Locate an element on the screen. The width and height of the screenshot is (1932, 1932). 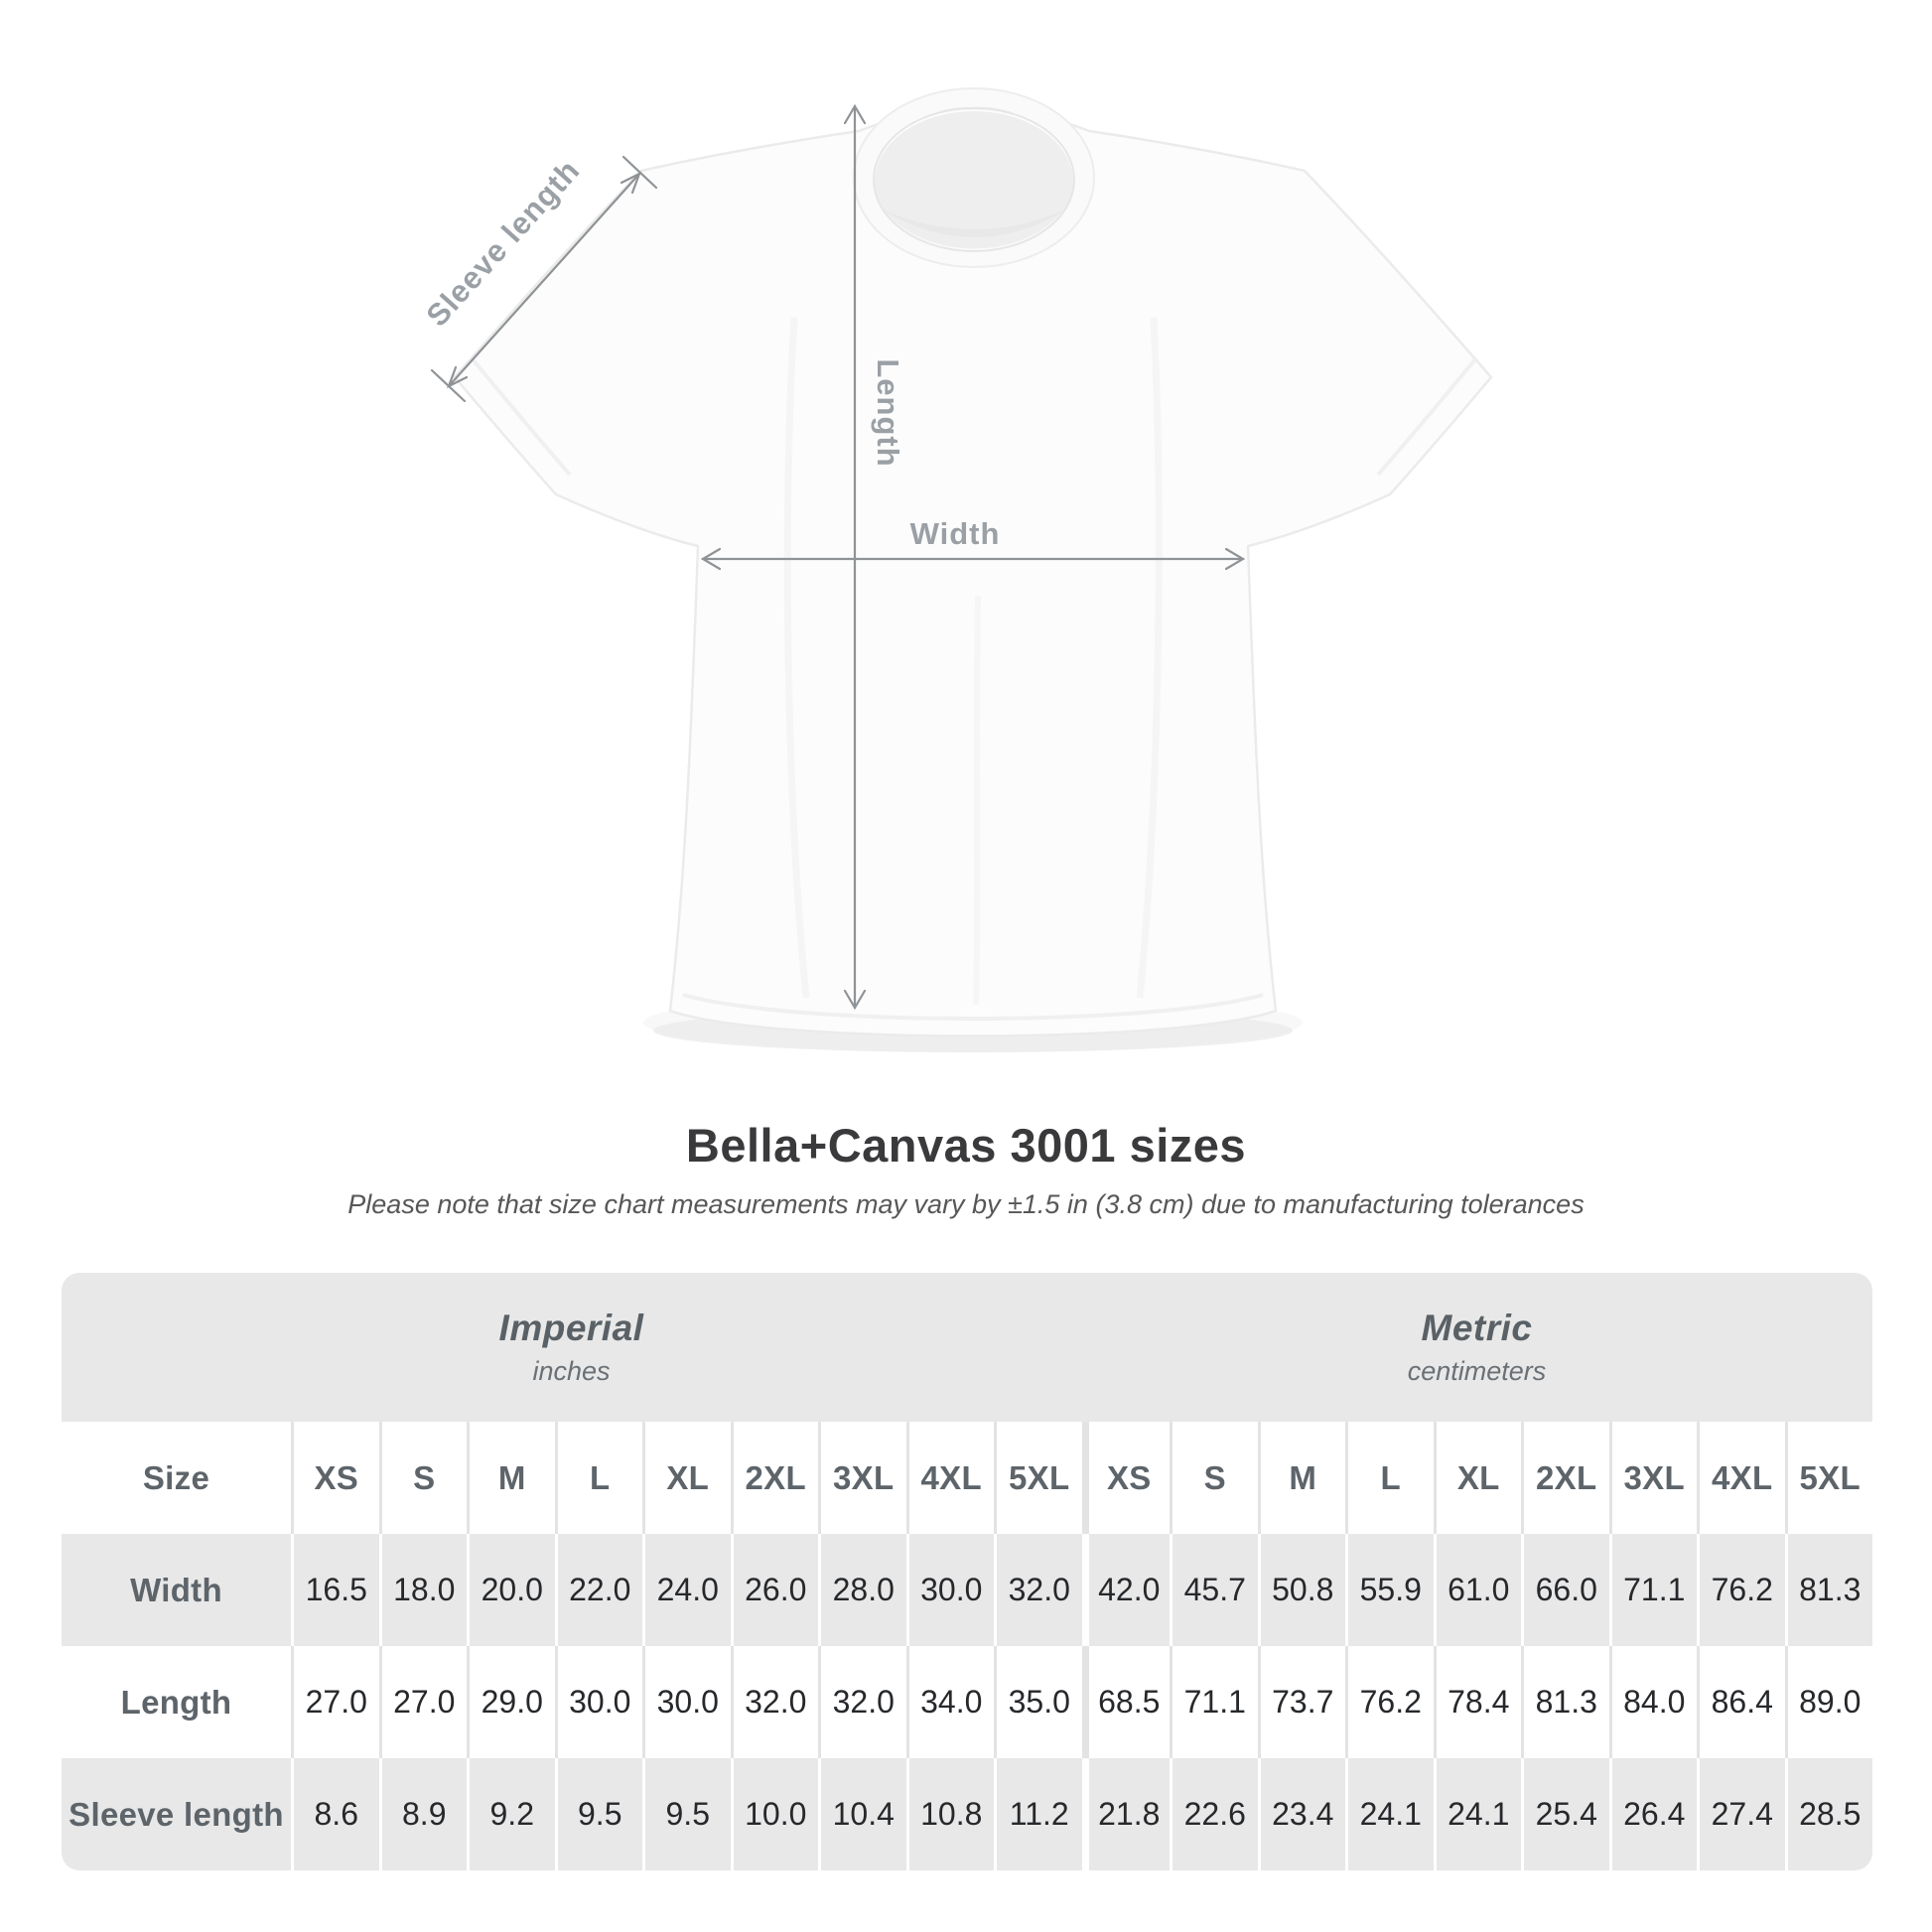
size-value-cell: 68.5 is located at coordinates (1126, 1702).